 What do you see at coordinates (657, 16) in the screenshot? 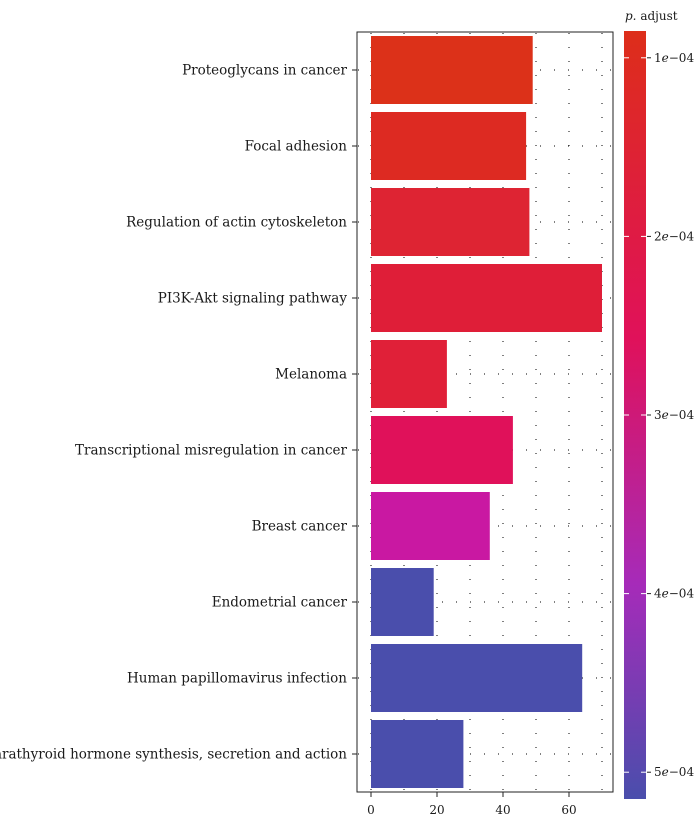
I see `legend-title-rest: adjust` at bounding box center [657, 16].